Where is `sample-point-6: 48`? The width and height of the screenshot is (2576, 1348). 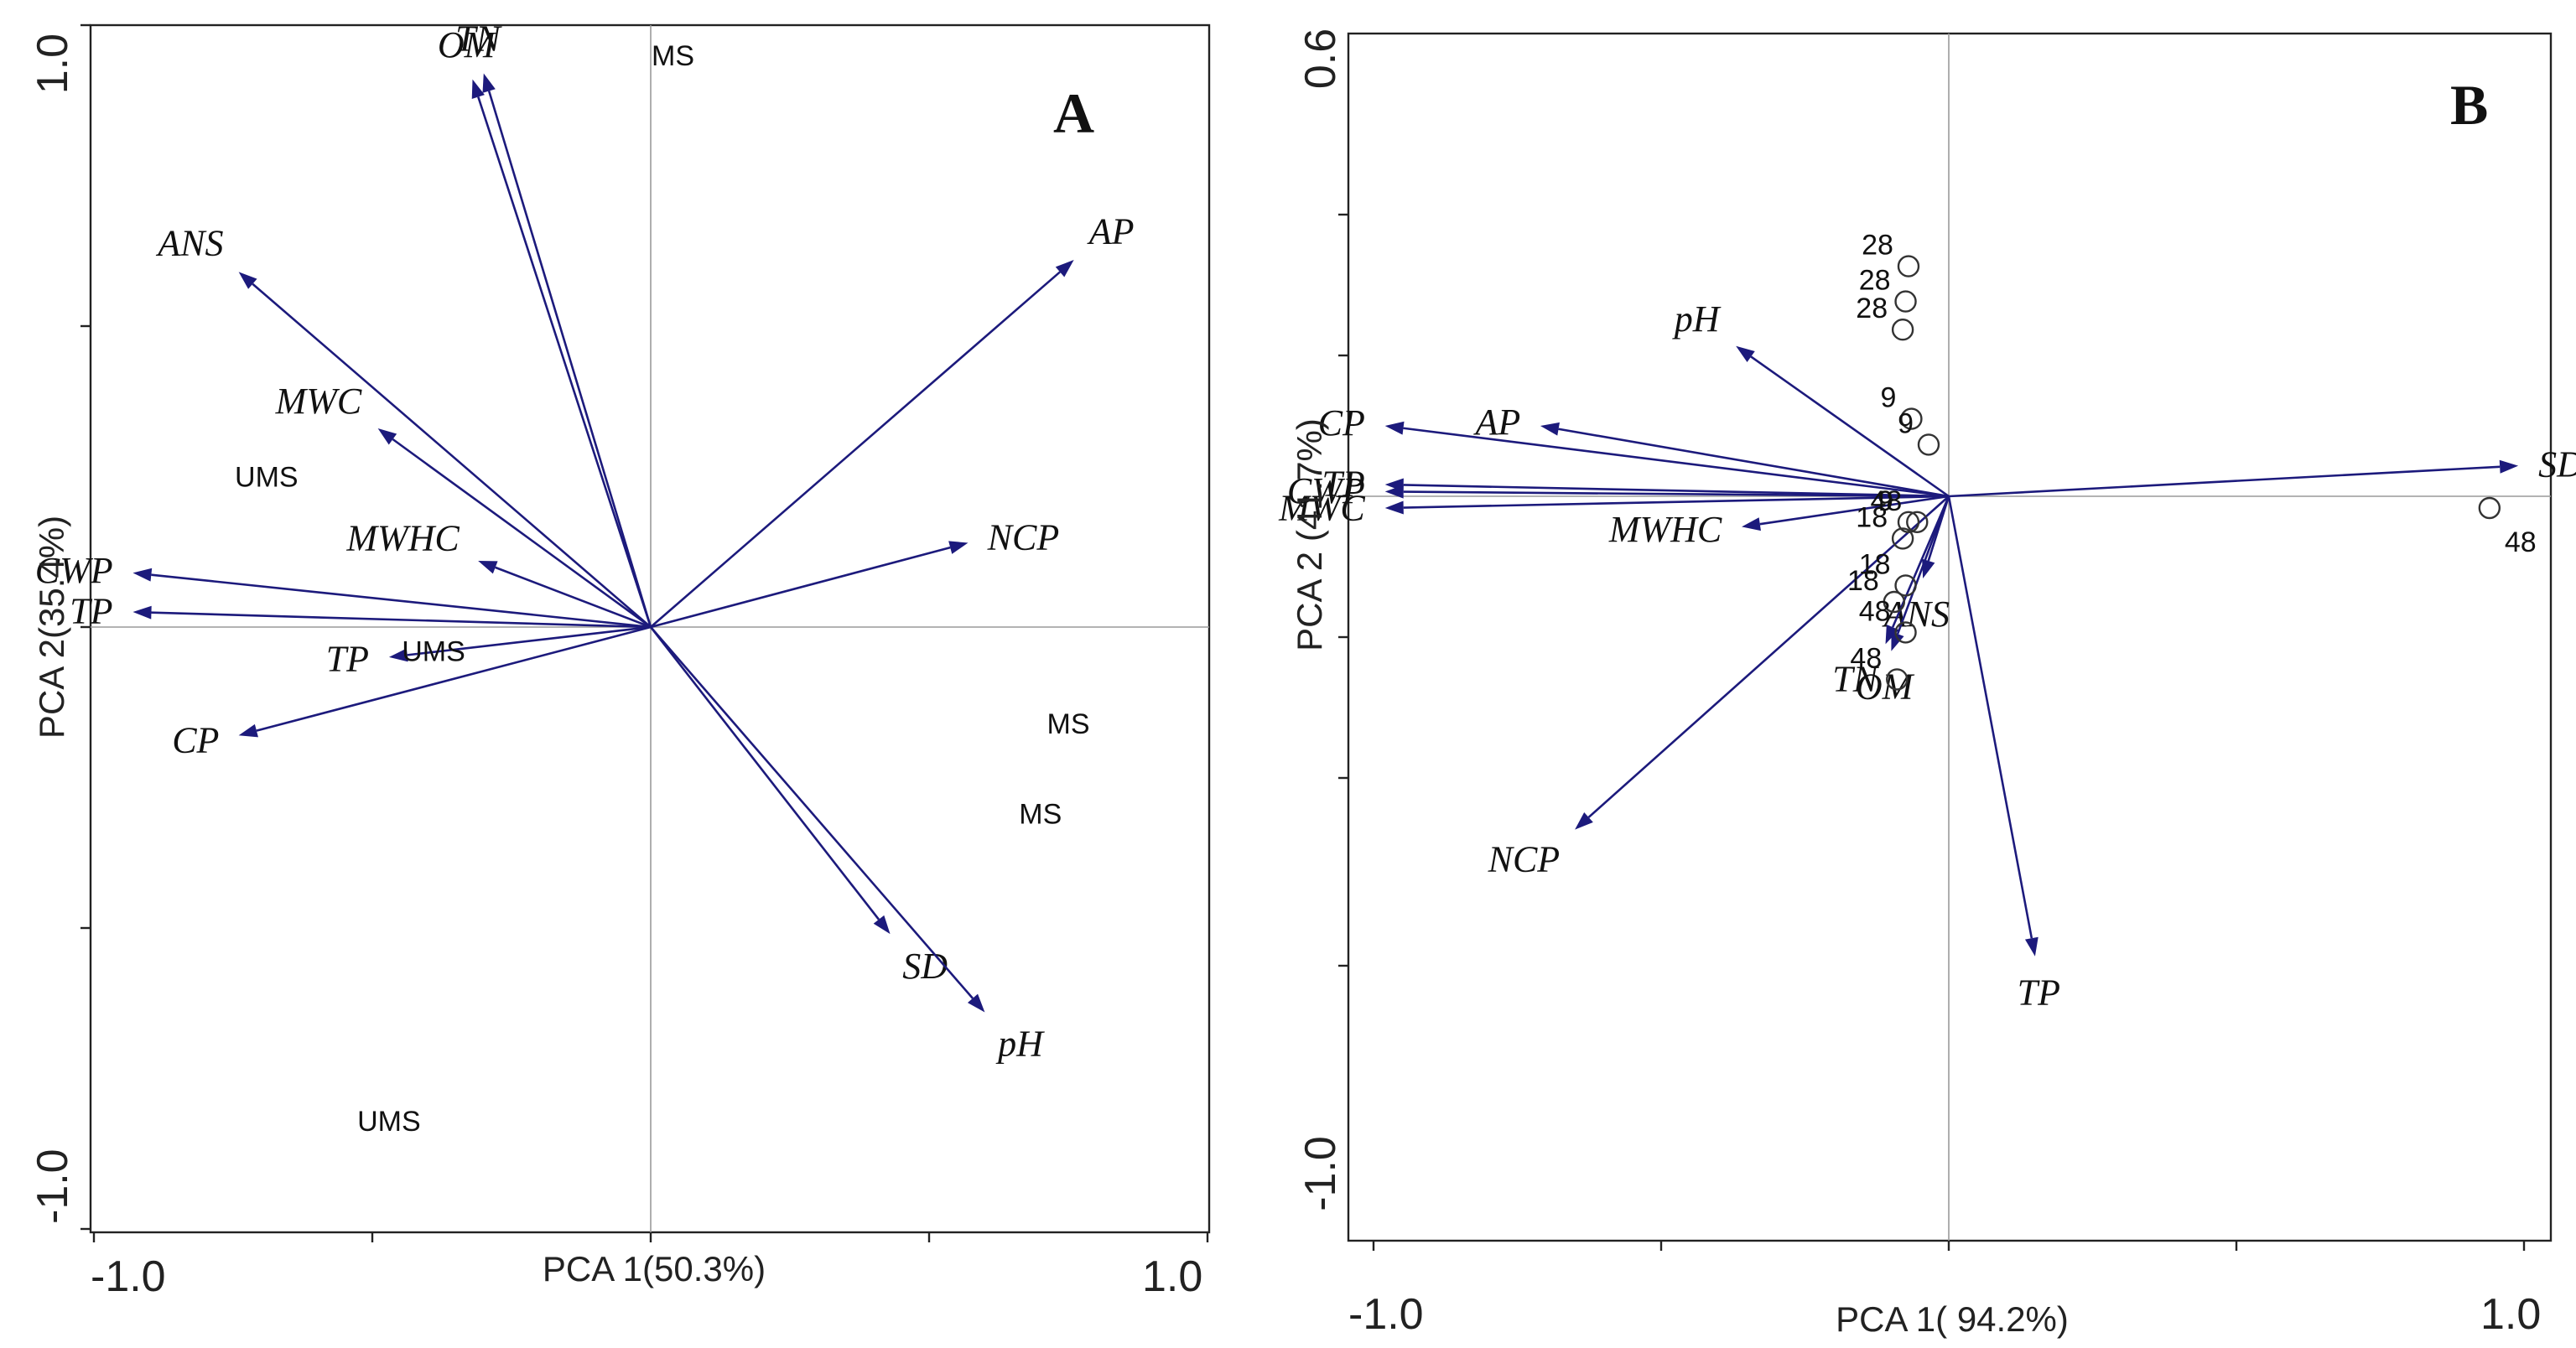
sample-point-6: 48 is located at coordinates (1899, 509).